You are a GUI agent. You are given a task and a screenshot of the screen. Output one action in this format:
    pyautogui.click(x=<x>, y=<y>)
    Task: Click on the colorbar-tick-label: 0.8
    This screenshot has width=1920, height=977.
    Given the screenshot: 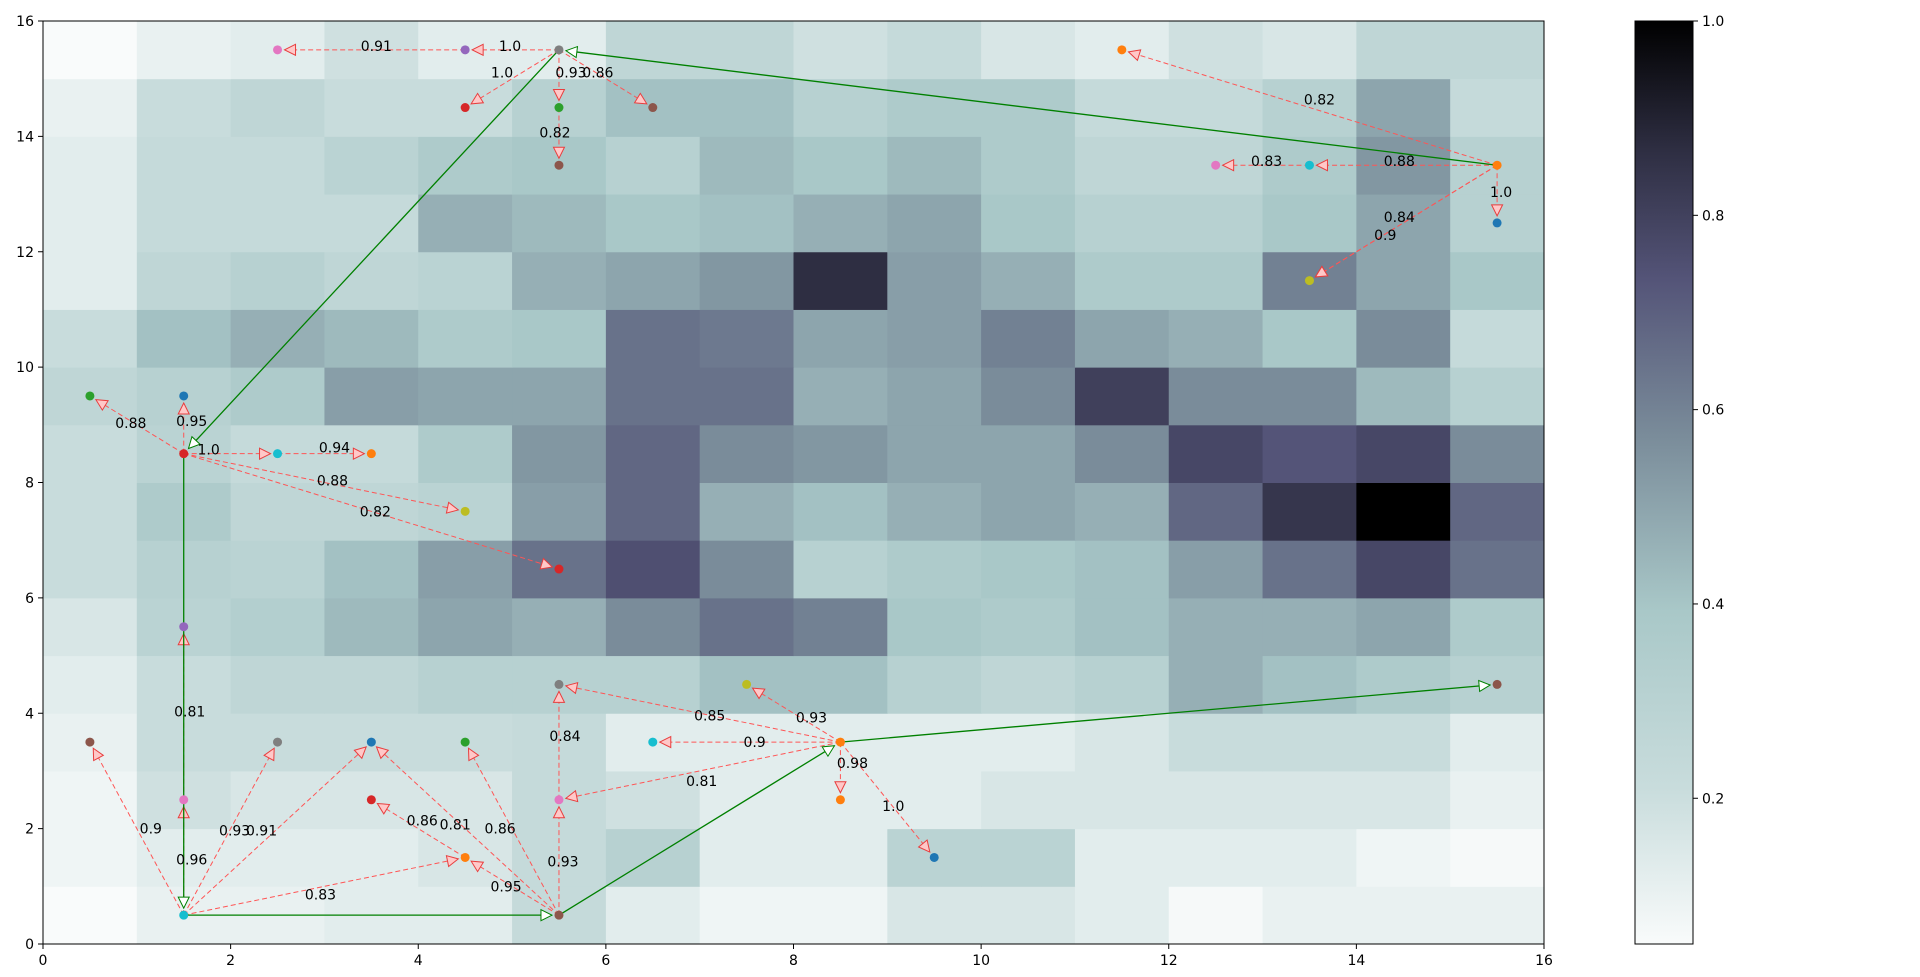 What is the action you would take?
    pyautogui.click(x=1713, y=216)
    